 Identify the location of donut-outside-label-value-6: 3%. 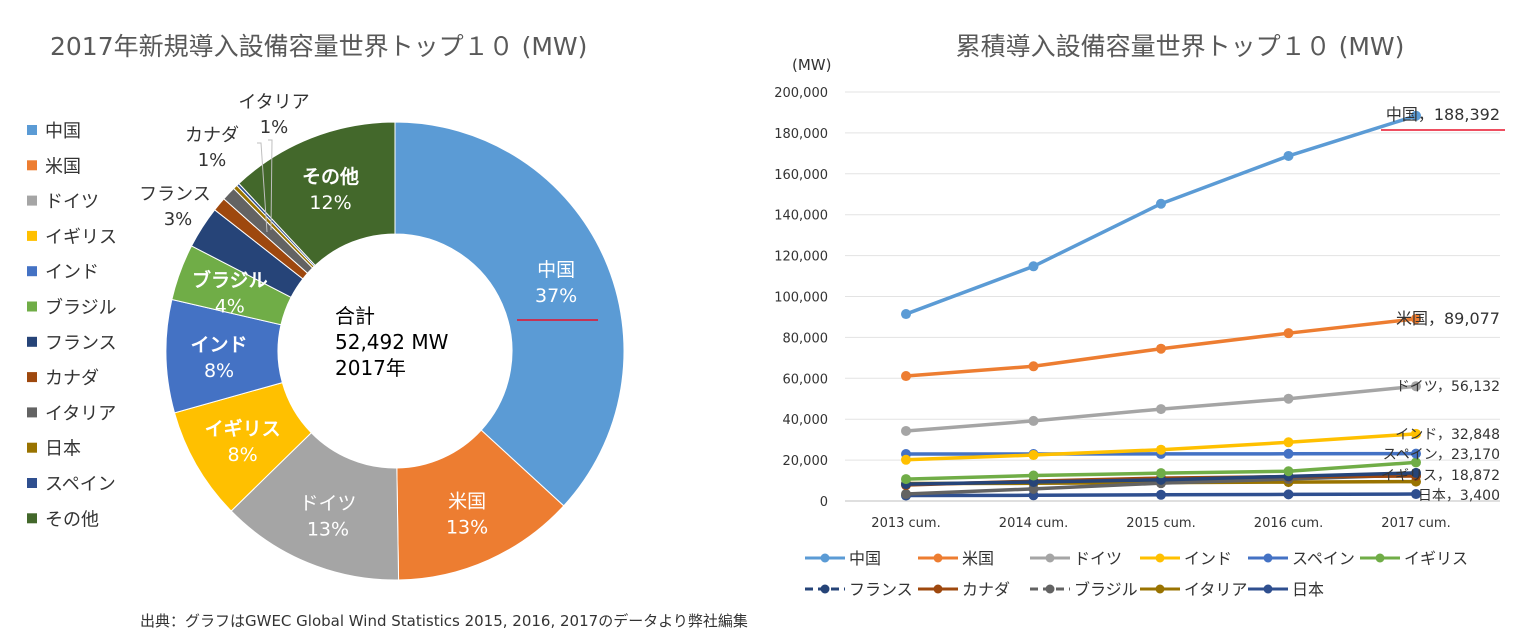
(178, 219).